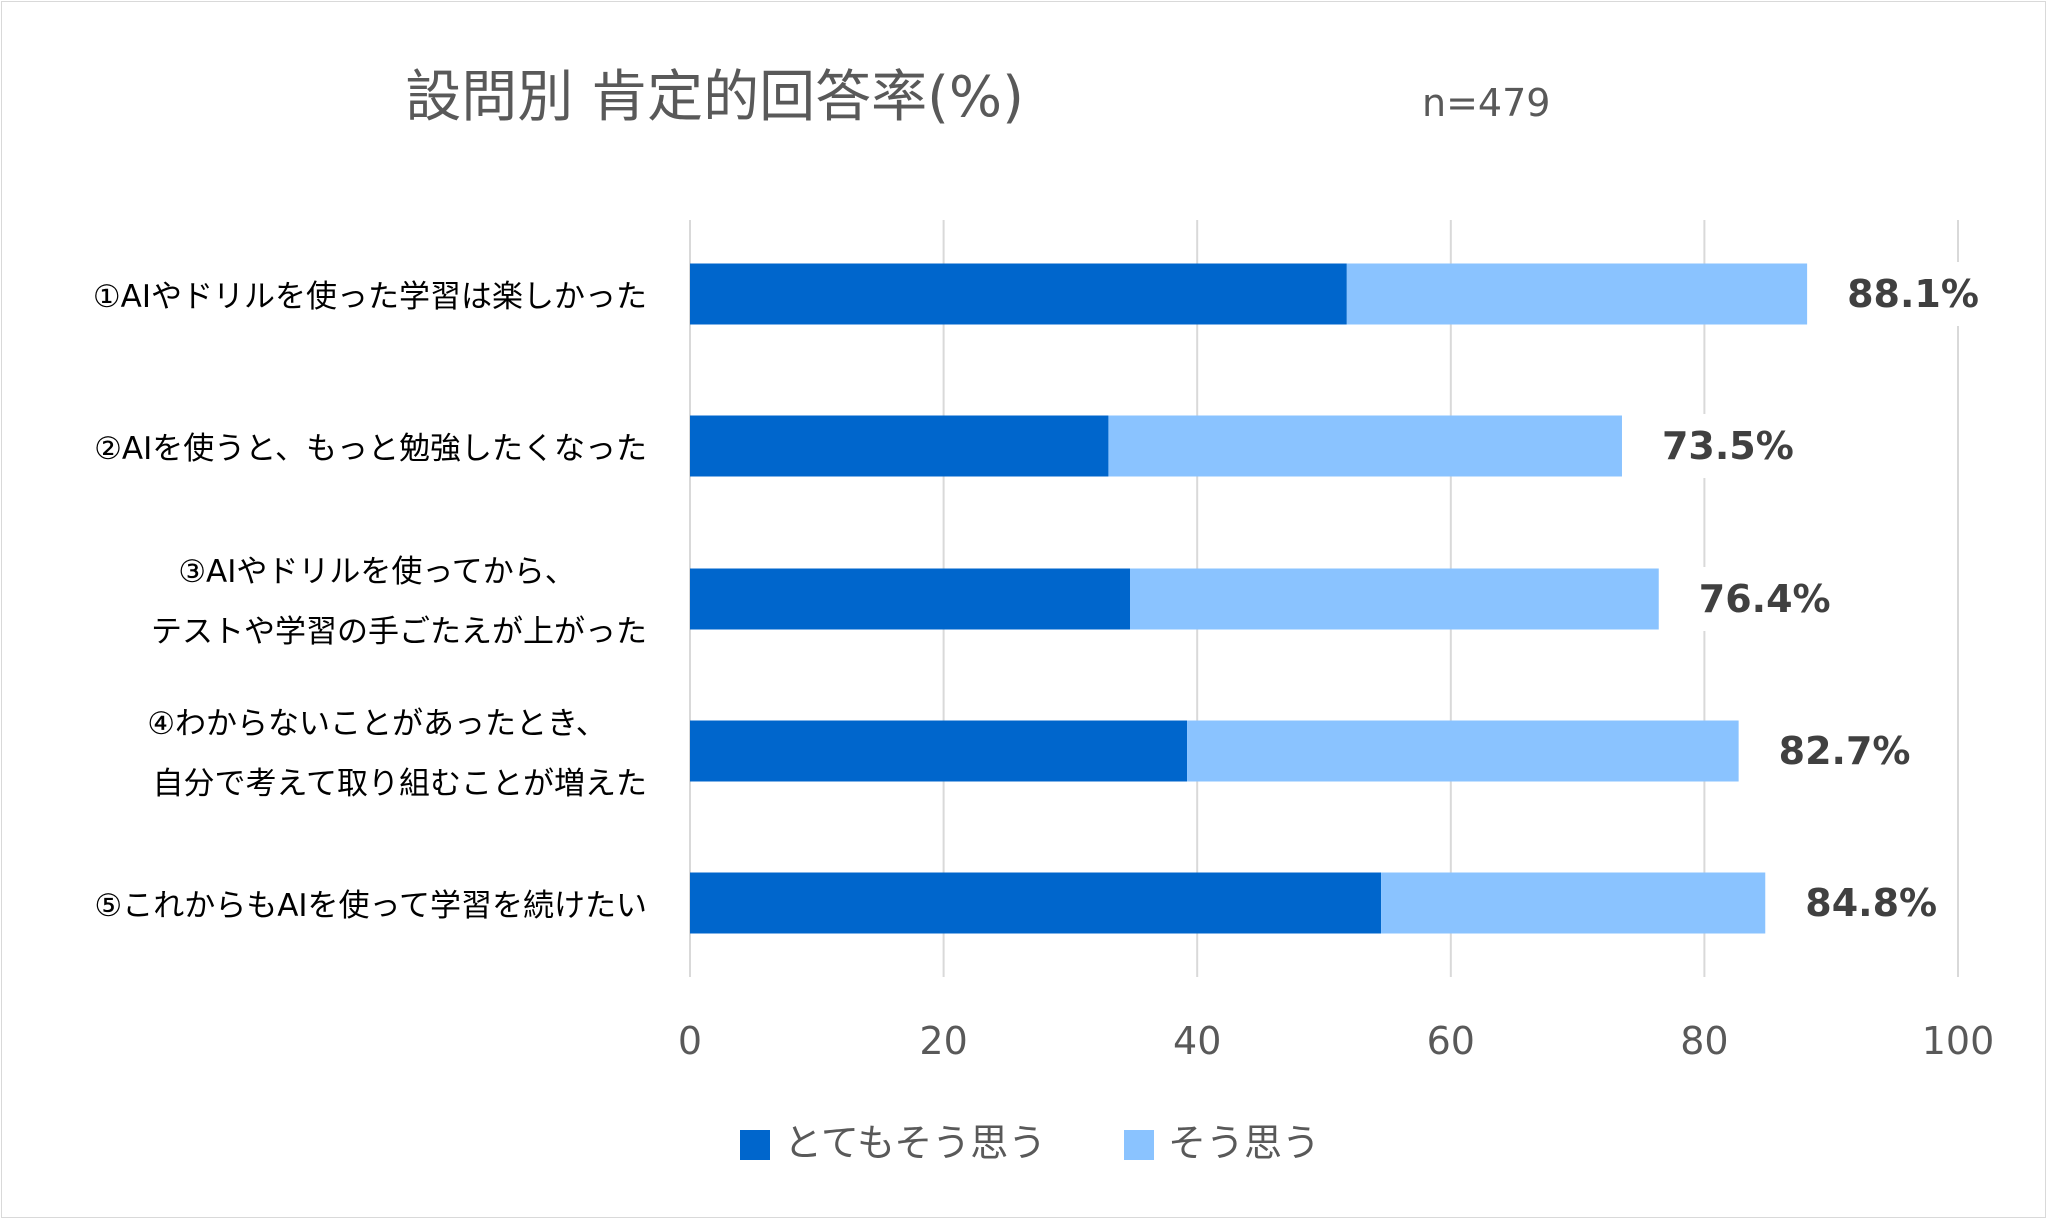 The width and height of the screenshot is (2049, 1221). I want to click on data-labels: 88.1% 73.5% 76.4% 82.7% 84.8%, so click(1823, 598).